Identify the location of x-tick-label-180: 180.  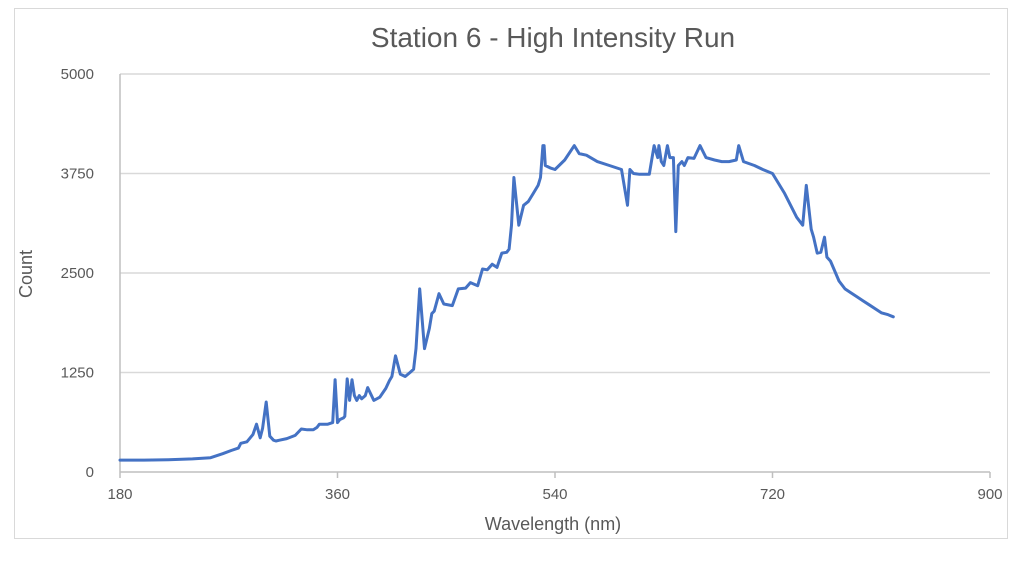
(119, 494).